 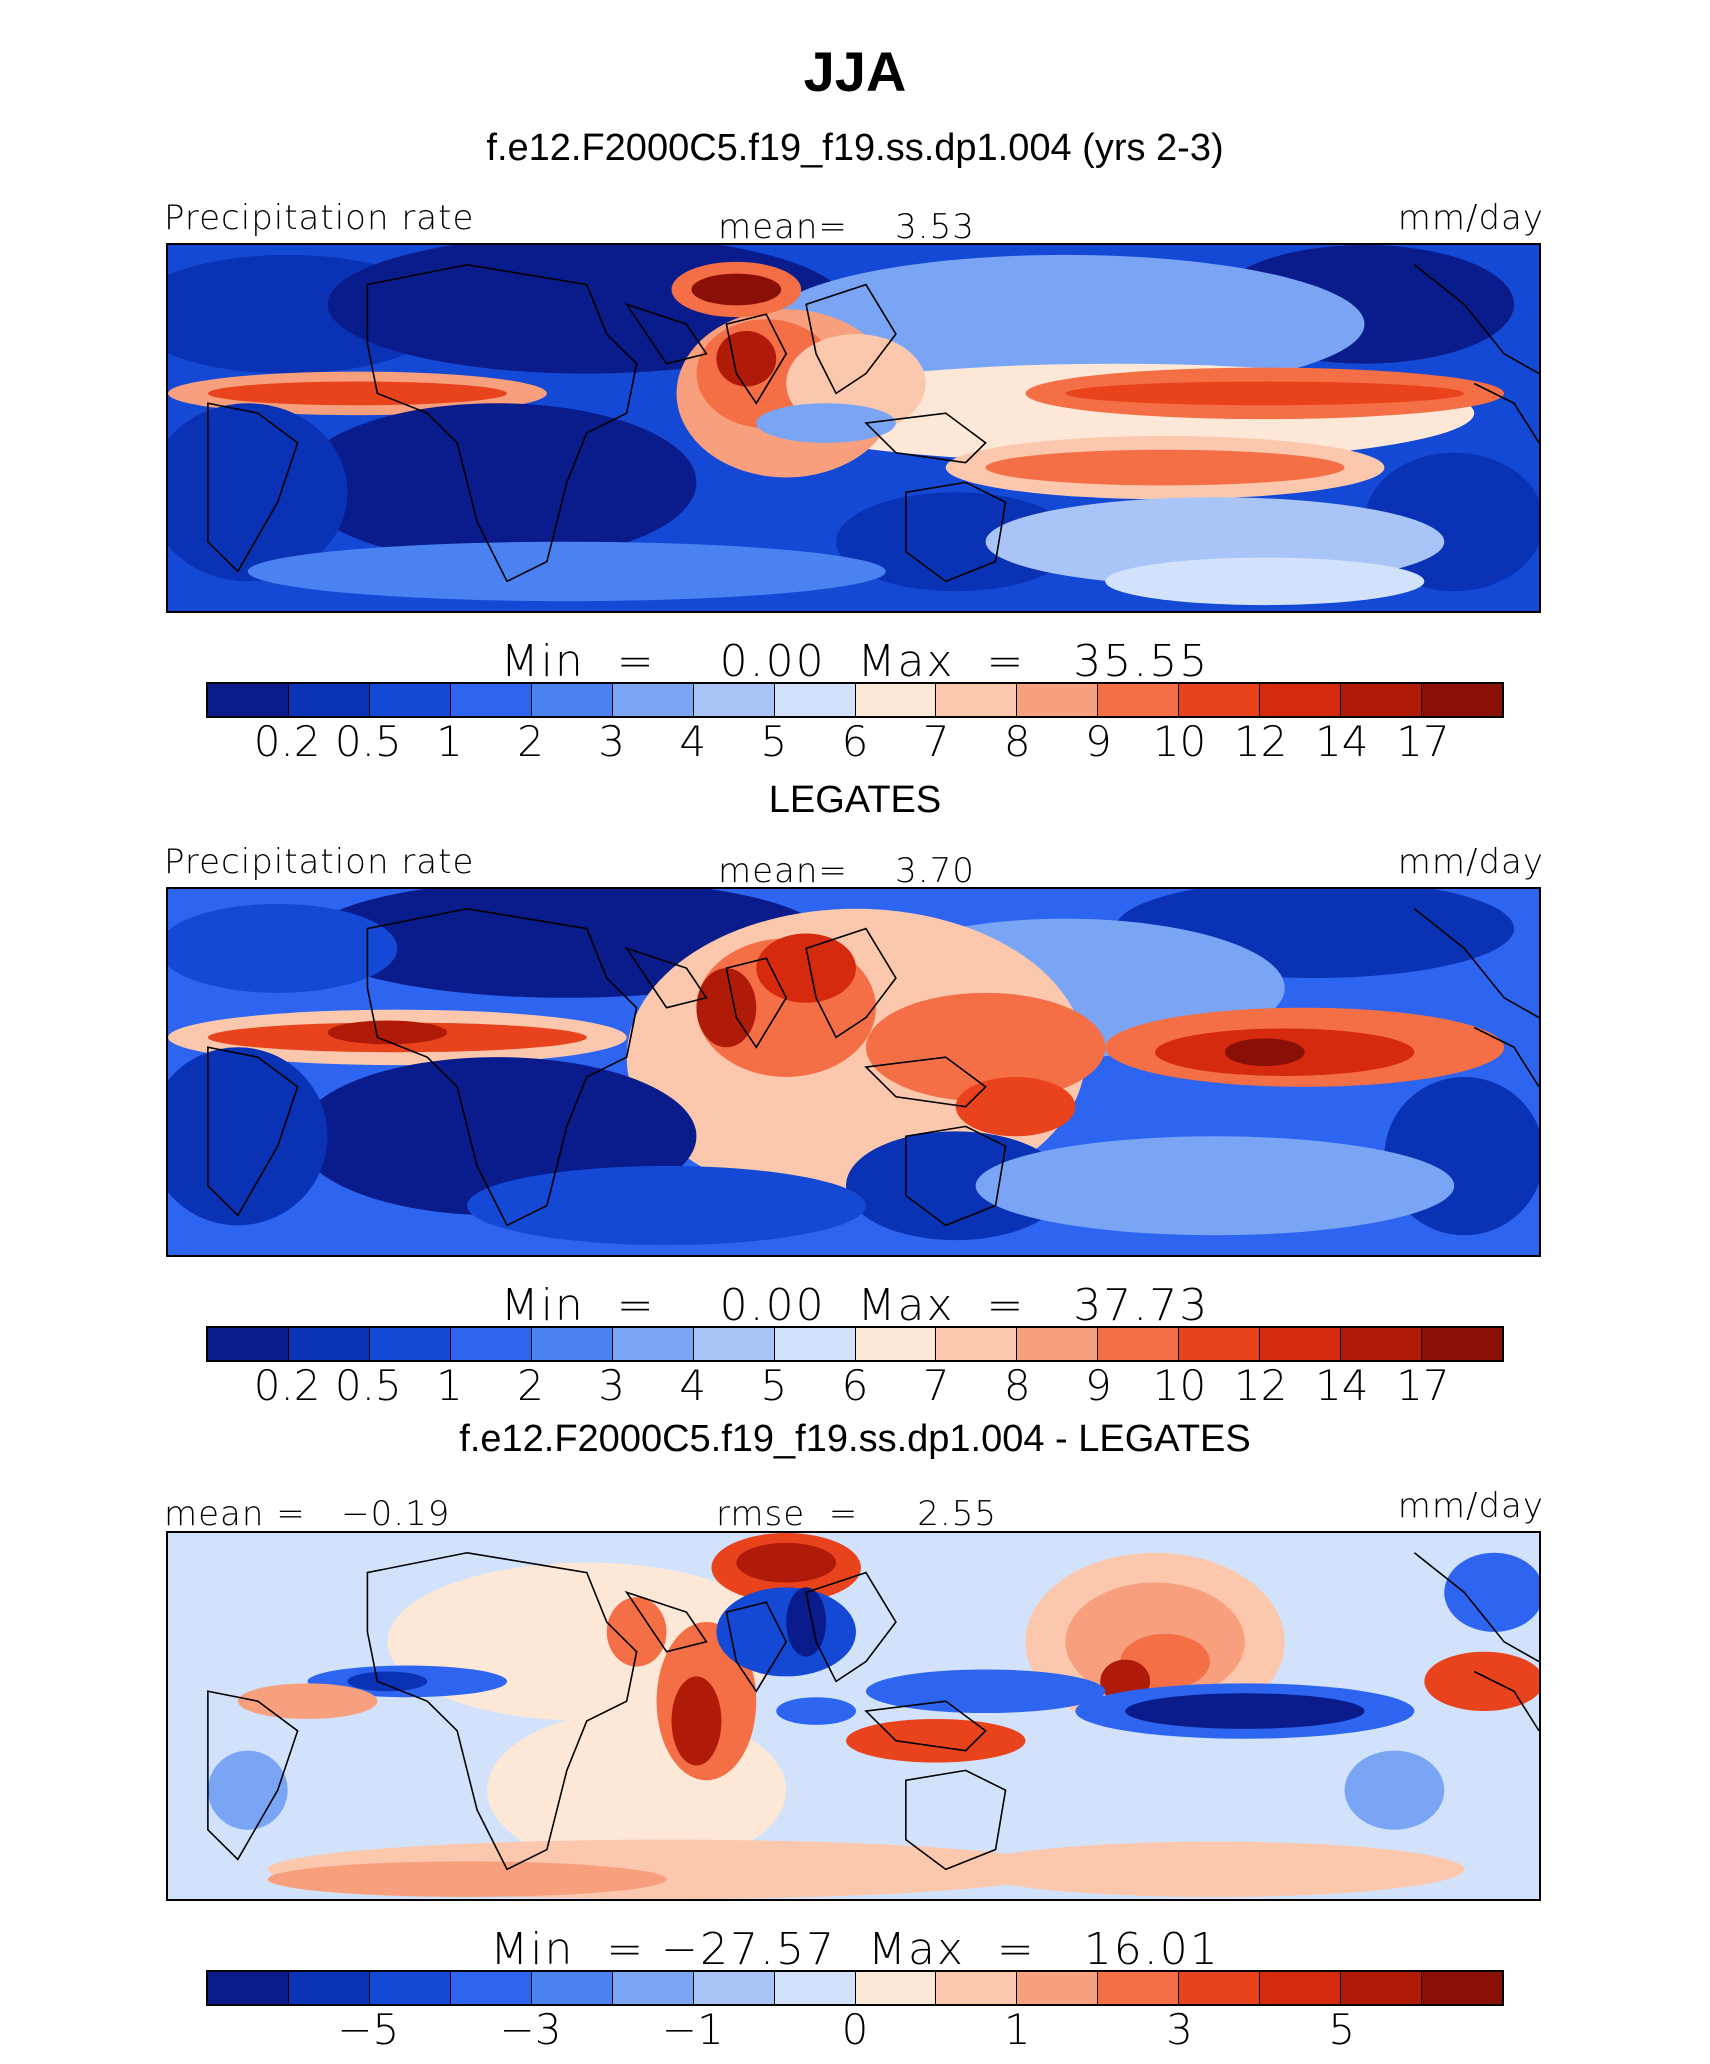 I want to click on panel-1-coastlines, so click(x=873, y=423).